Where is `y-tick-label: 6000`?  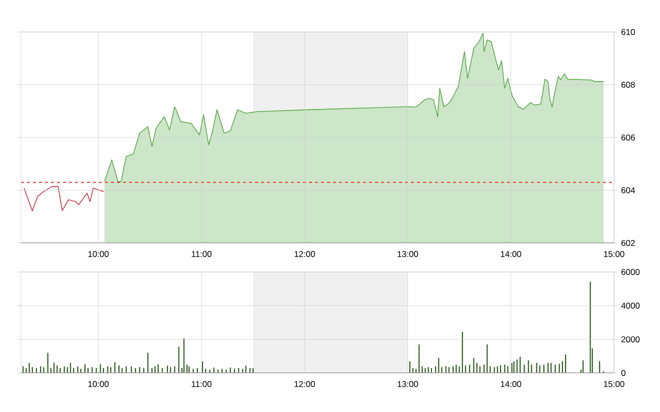 y-tick-label: 6000 is located at coordinates (630, 271).